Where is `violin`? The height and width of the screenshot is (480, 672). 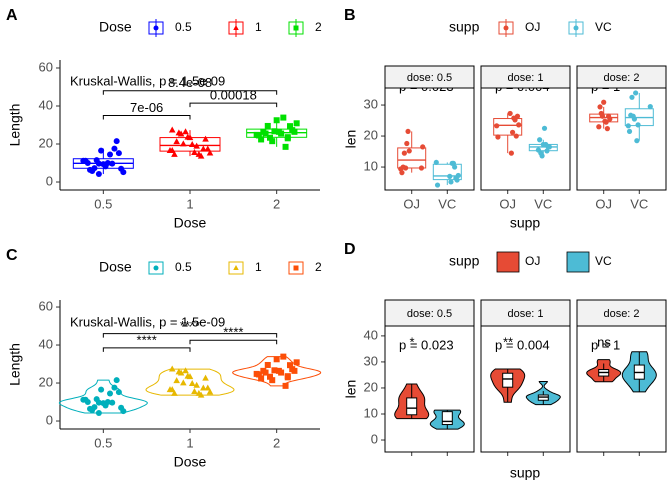
violin is located at coordinates (103, 396).